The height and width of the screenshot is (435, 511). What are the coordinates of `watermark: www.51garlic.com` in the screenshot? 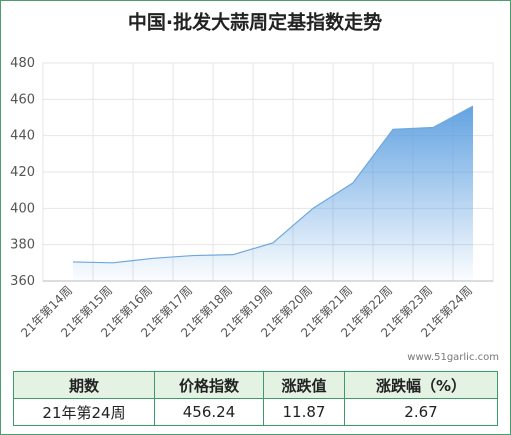 It's located at (453, 357).